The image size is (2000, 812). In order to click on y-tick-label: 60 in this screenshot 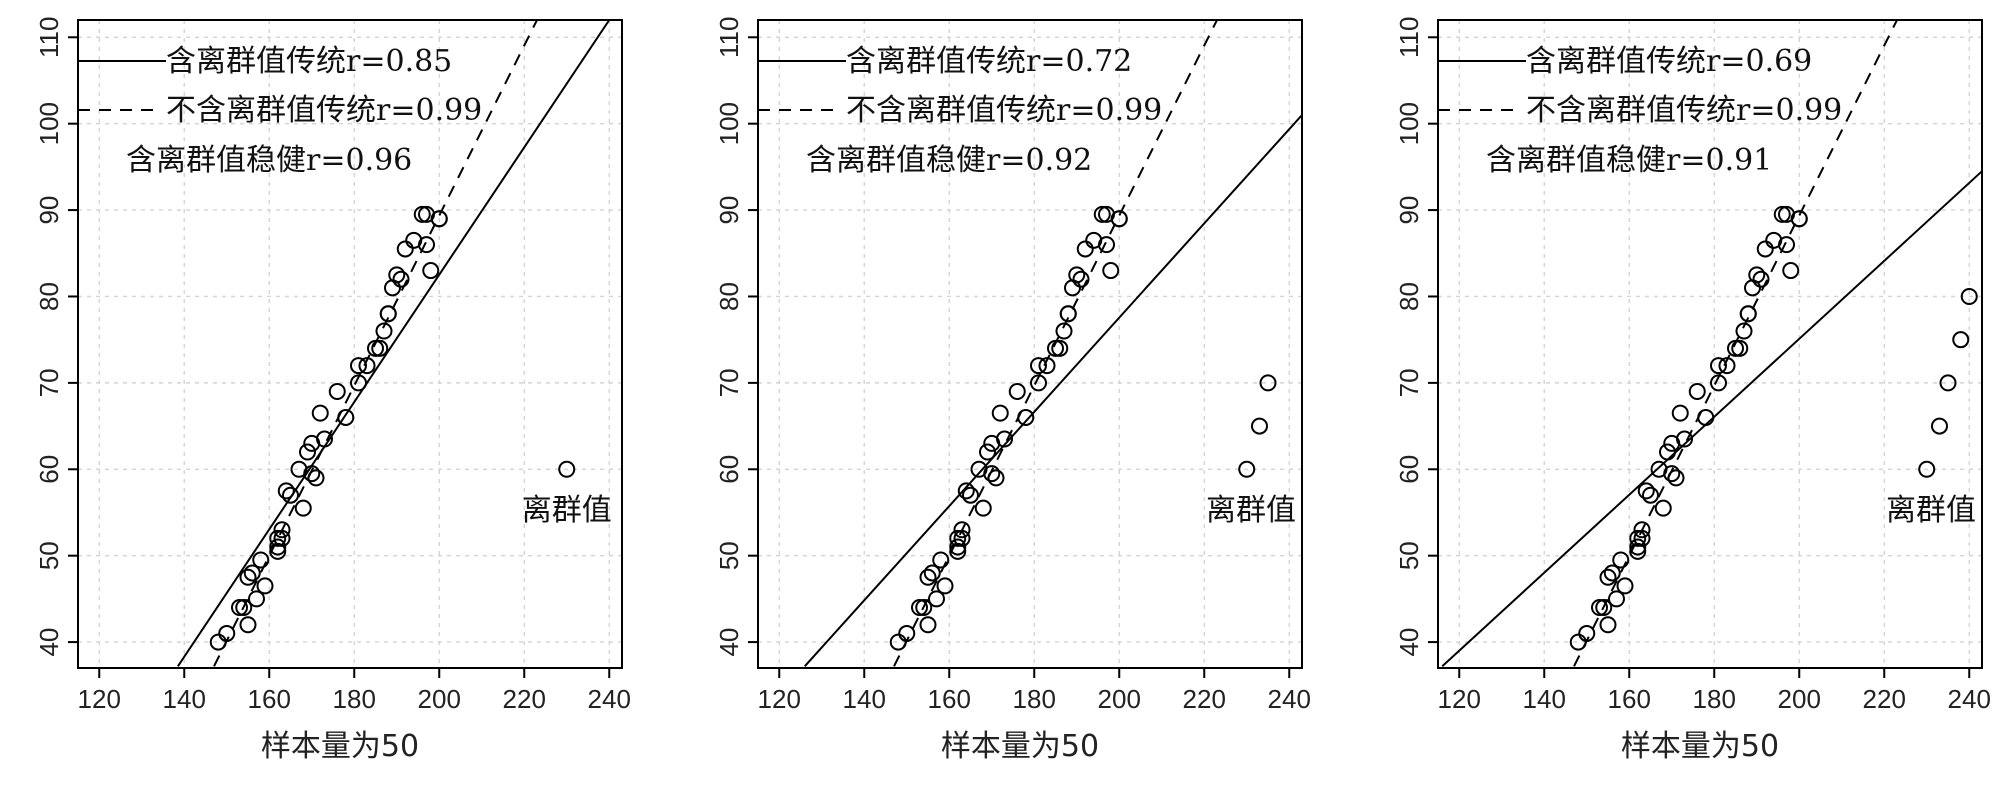, I will do `click(1409, 469)`.